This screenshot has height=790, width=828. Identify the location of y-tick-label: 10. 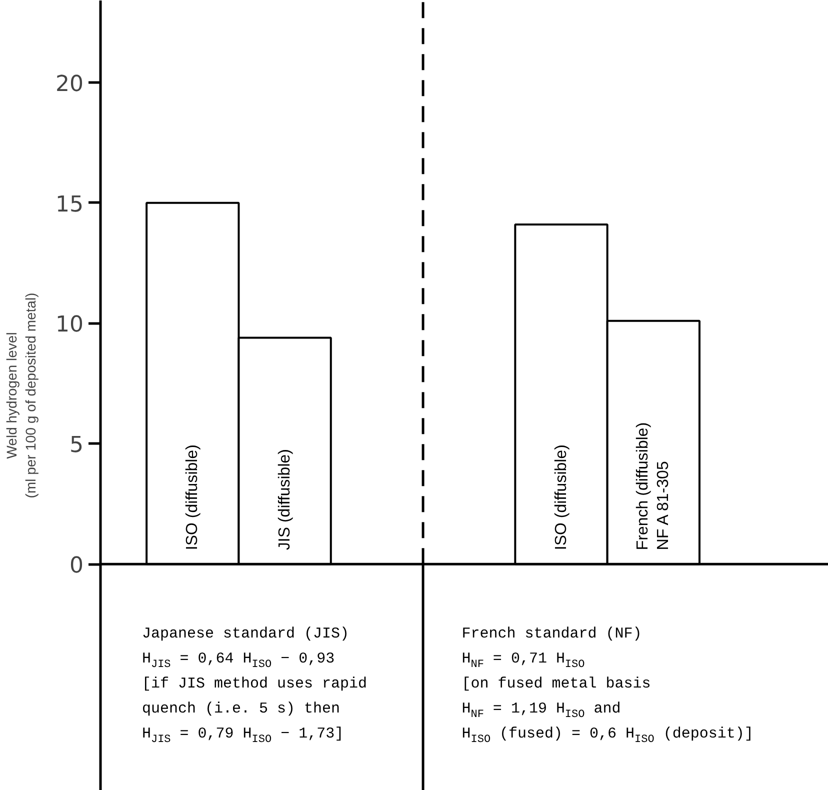
(70, 325).